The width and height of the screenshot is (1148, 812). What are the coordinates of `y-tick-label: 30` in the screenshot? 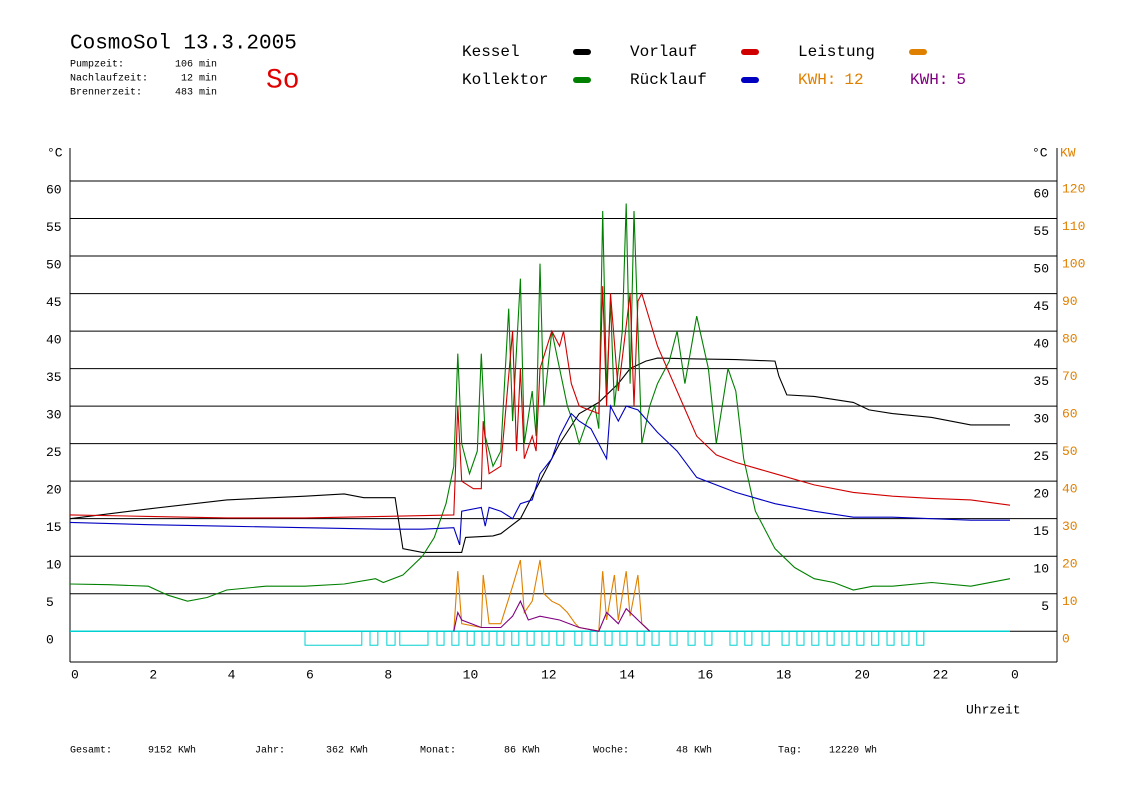 It's located at (54, 415).